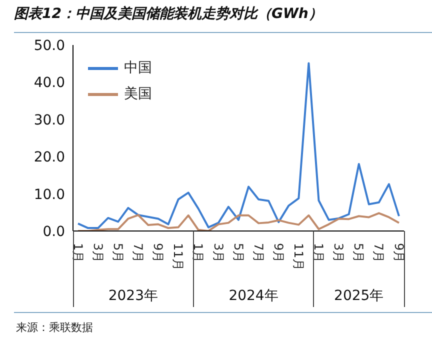 Image resolution: width=432 pixels, height=342 pixels. What do you see at coordinates (254, 296) in the screenshot?
I see `text: 2024年` at bounding box center [254, 296].